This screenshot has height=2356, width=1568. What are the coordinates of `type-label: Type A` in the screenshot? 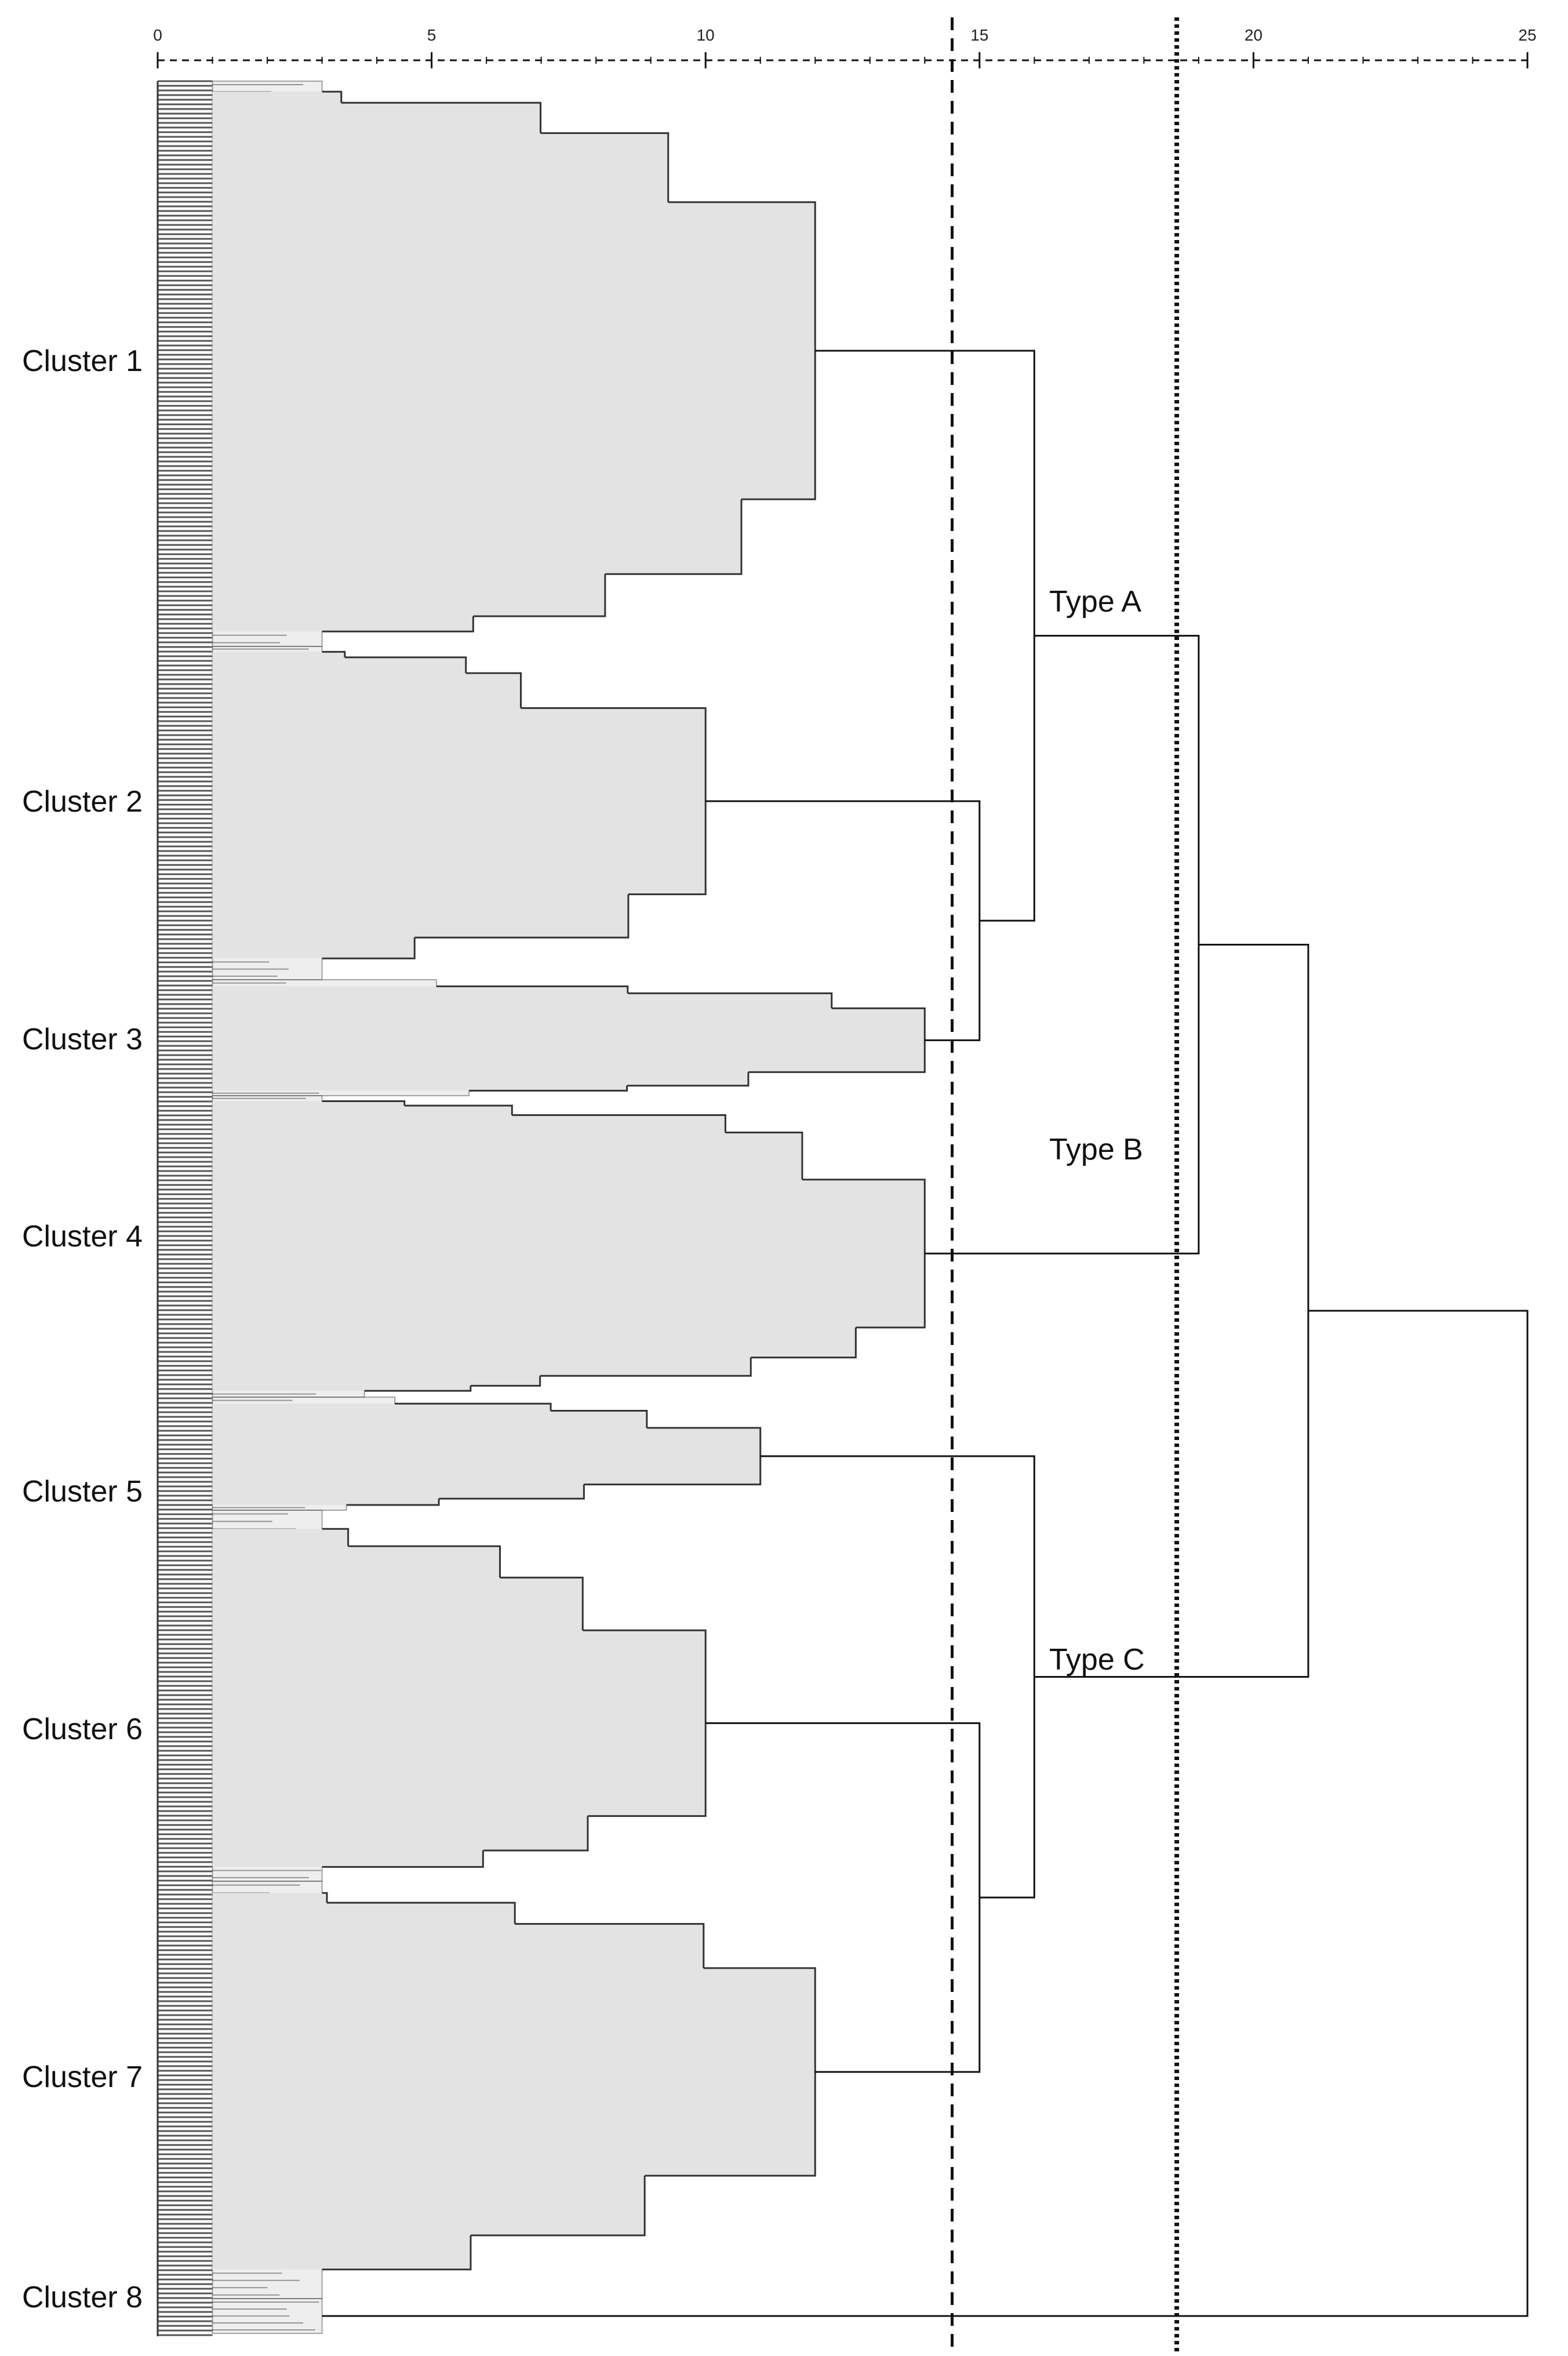 It's located at (1095, 602).